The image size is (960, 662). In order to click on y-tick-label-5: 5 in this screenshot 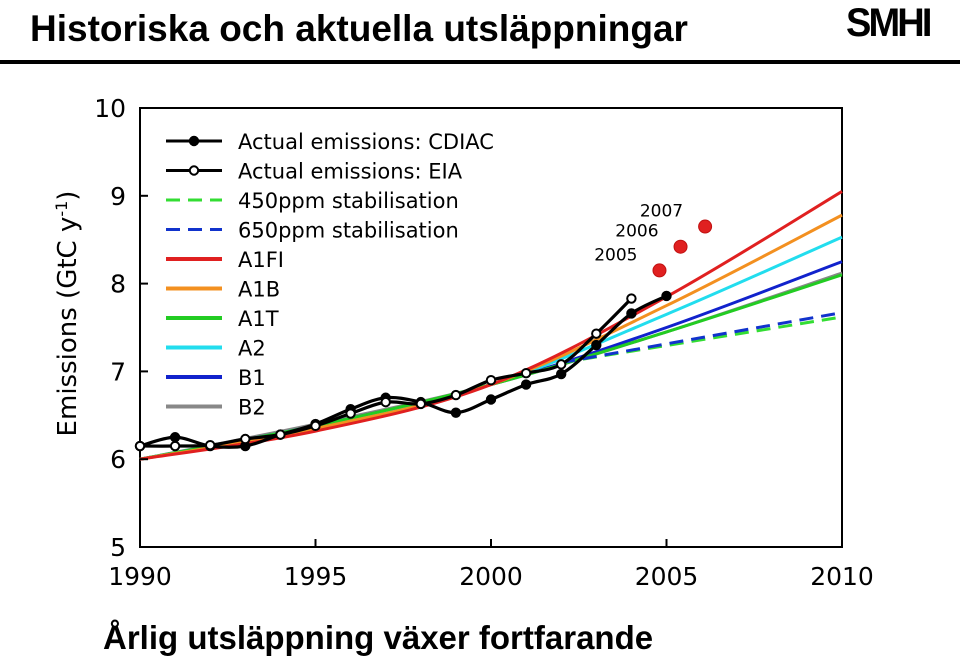, I will do `click(118, 547)`.